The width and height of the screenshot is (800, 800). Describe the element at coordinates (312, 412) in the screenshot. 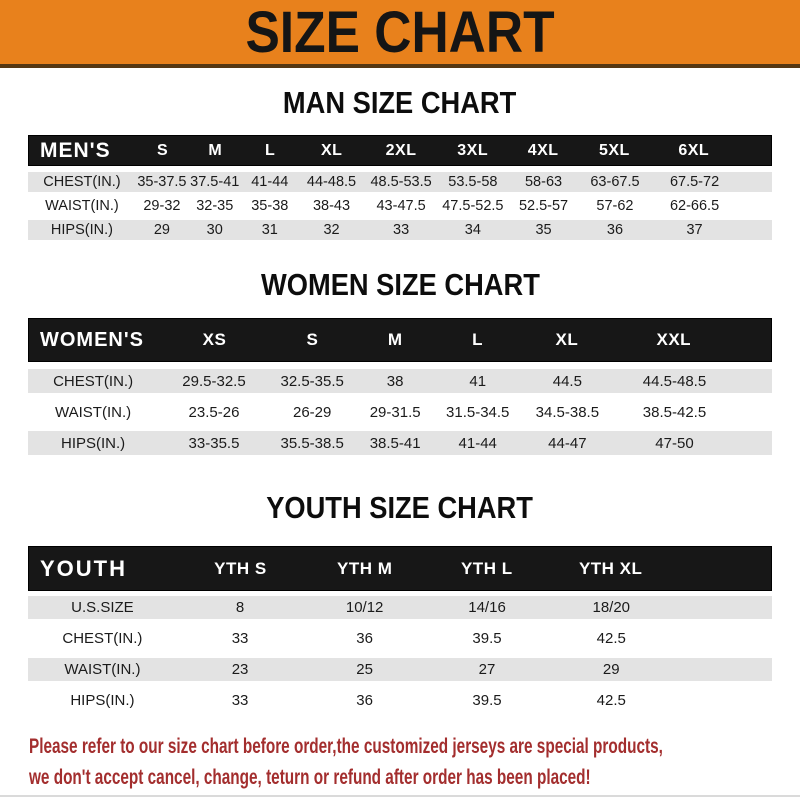

I see `size-cell: 26-29` at that location.